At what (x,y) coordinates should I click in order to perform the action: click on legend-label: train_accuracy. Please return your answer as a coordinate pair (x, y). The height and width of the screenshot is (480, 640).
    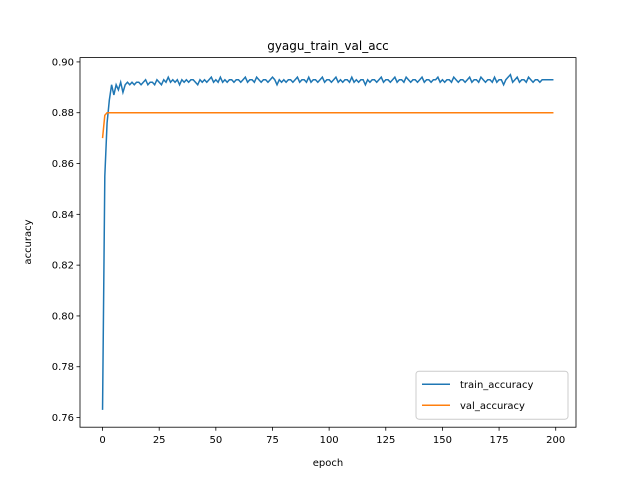
    Looking at the image, I should click on (496, 385).